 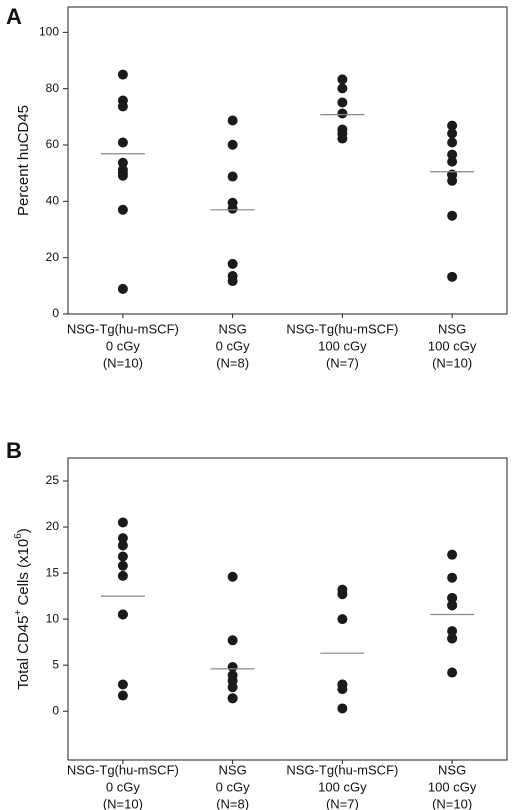 What do you see at coordinates (18, 536) in the screenshot?
I see `y-axis-label-part: 6` at bounding box center [18, 536].